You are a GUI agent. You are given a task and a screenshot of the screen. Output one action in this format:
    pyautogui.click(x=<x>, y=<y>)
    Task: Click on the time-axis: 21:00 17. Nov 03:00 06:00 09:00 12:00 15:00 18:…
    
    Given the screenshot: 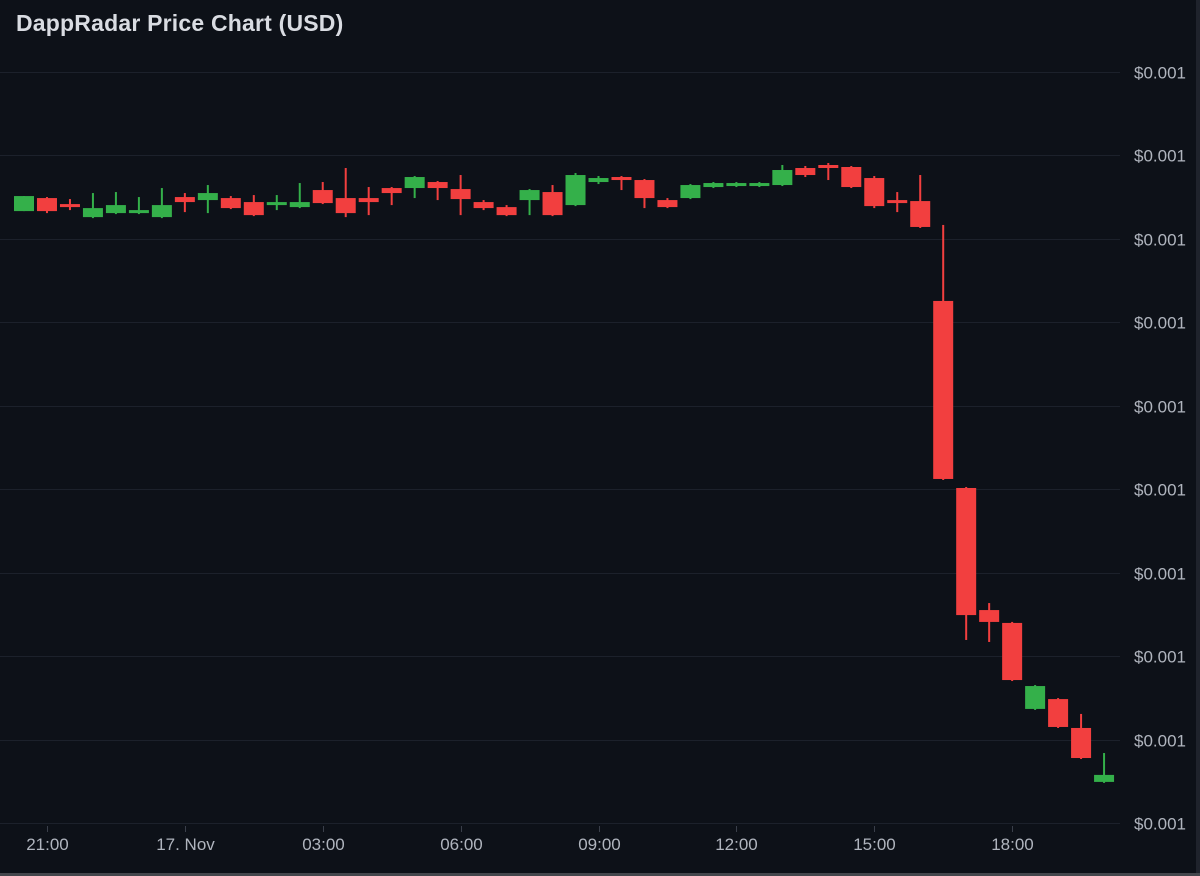 What is the action you would take?
    pyautogui.click(x=530, y=840)
    